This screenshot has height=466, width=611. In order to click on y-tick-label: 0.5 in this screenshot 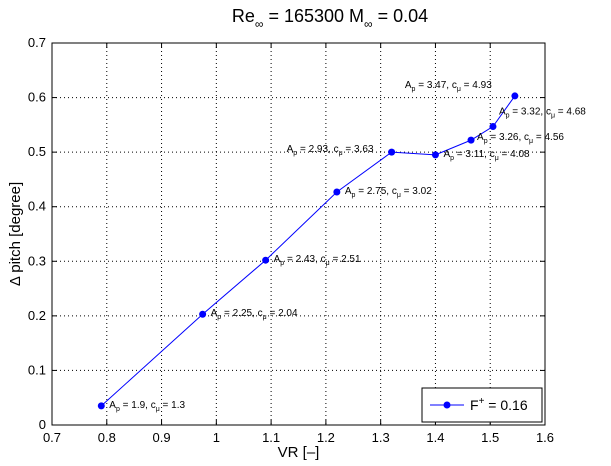, I will do `click(37, 151)`.